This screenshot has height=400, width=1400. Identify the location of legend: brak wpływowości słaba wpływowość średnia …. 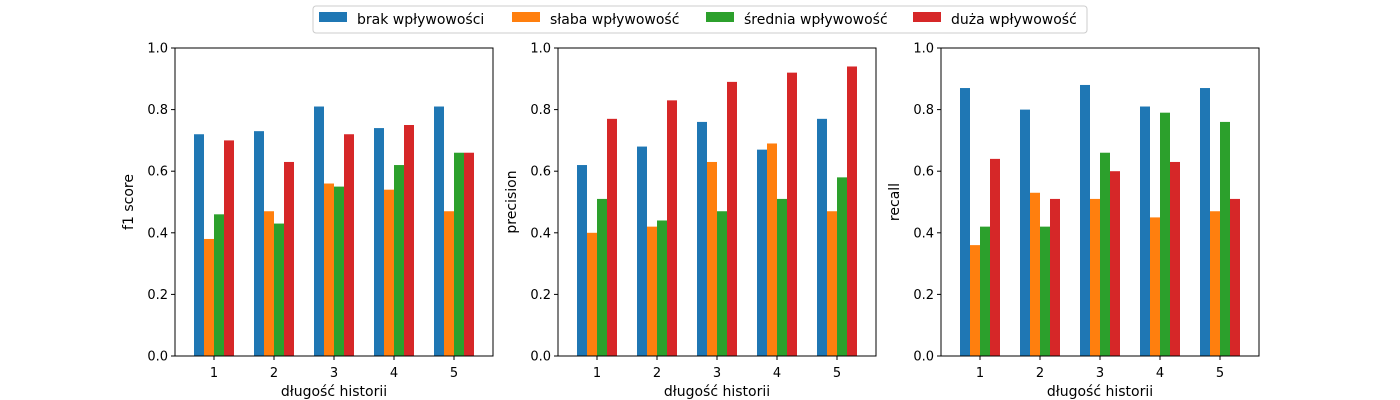
(700, 19).